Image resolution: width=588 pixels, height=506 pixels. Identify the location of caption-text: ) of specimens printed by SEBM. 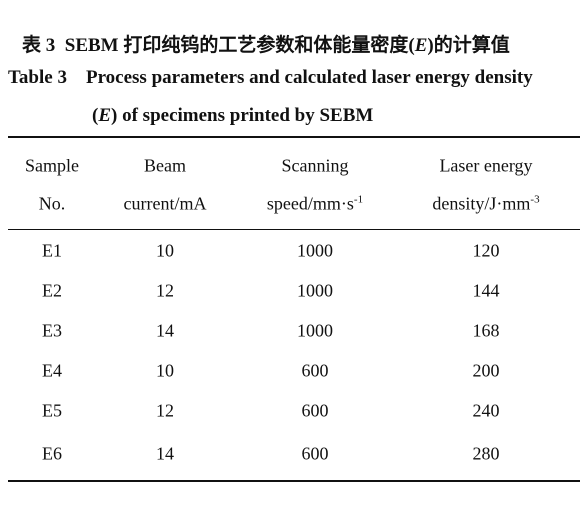
(242, 115).